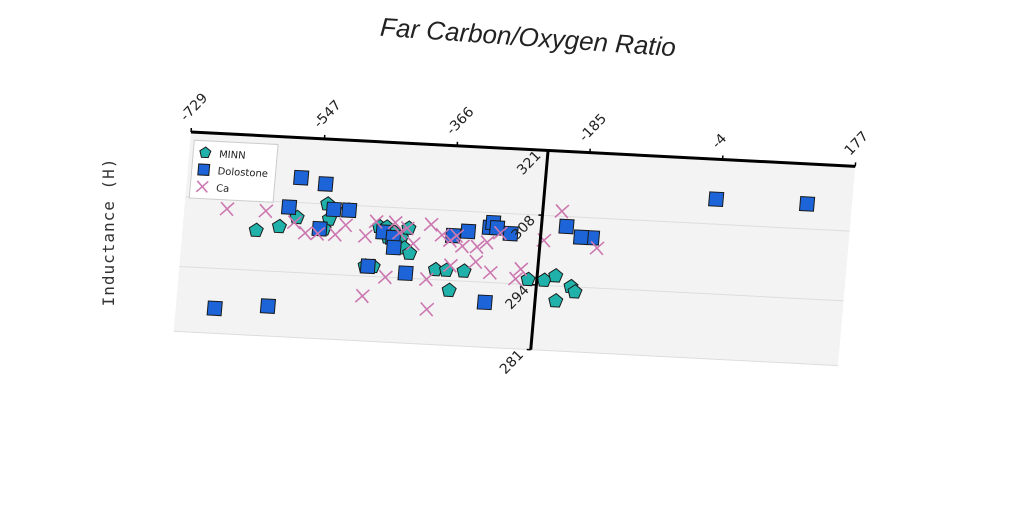 This screenshot has height=512, width=1024. Describe the element at coordinates (202, 186) in the screenshot. I see `legend-marker-ca` at that location.